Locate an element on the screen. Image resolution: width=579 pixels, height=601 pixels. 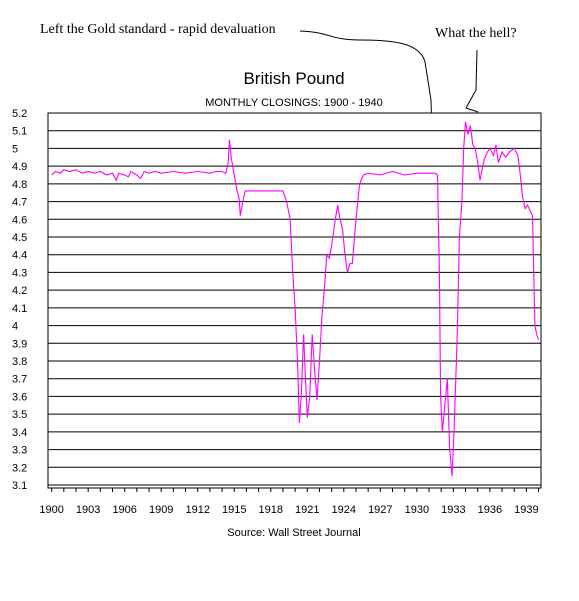
y-tick-label: 3.9 is located at coordinates (19, 344).